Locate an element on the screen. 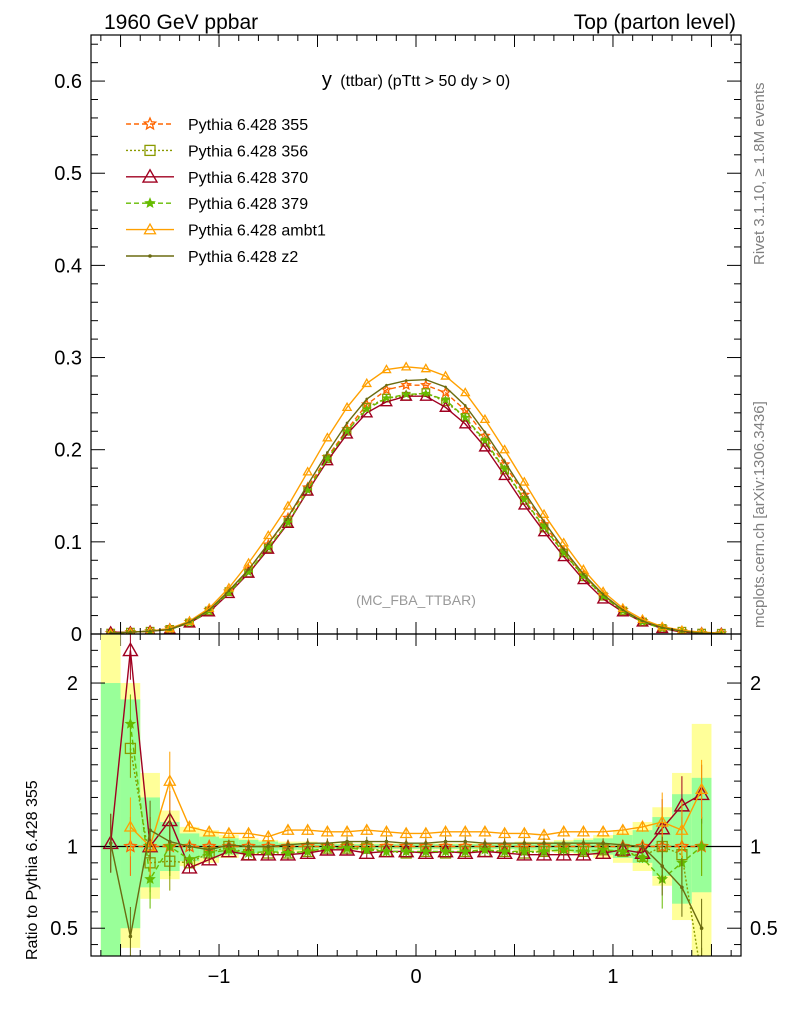 The image size is (786, 1024). legend-item: Pythia 6.428 379 is located at coordinates (217, 204).